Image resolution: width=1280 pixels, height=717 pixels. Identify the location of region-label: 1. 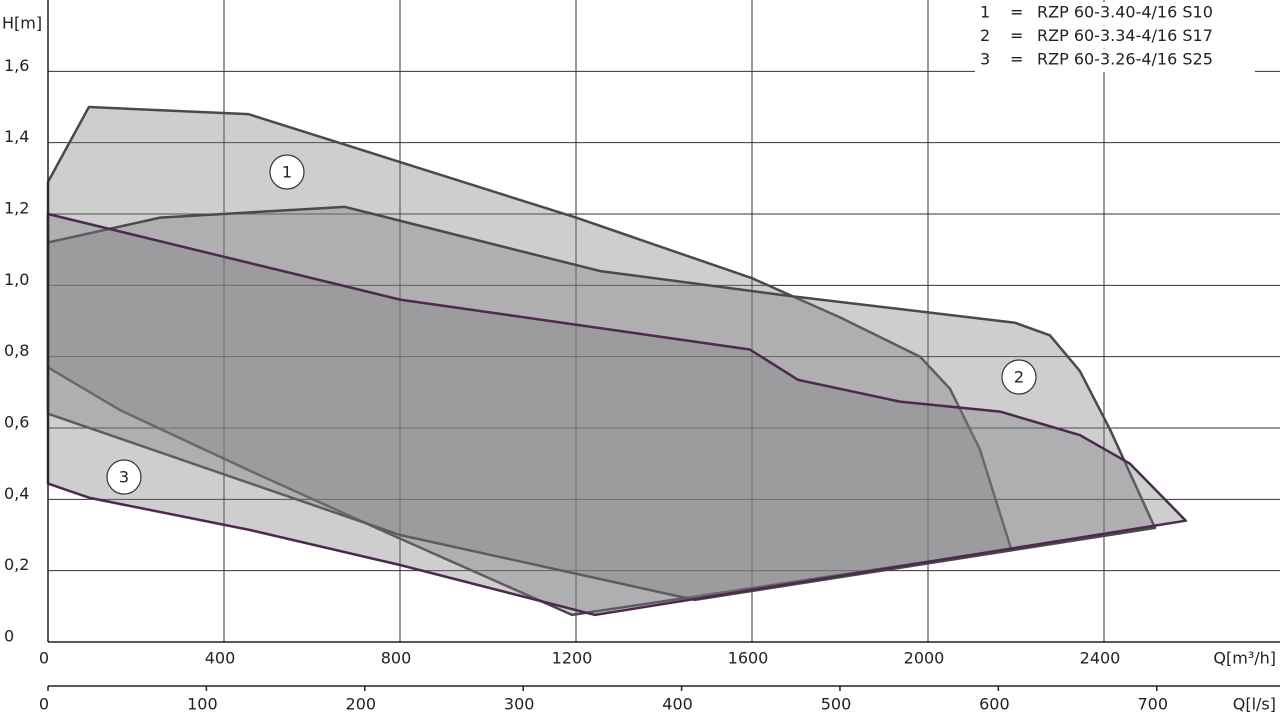
(287, 172).